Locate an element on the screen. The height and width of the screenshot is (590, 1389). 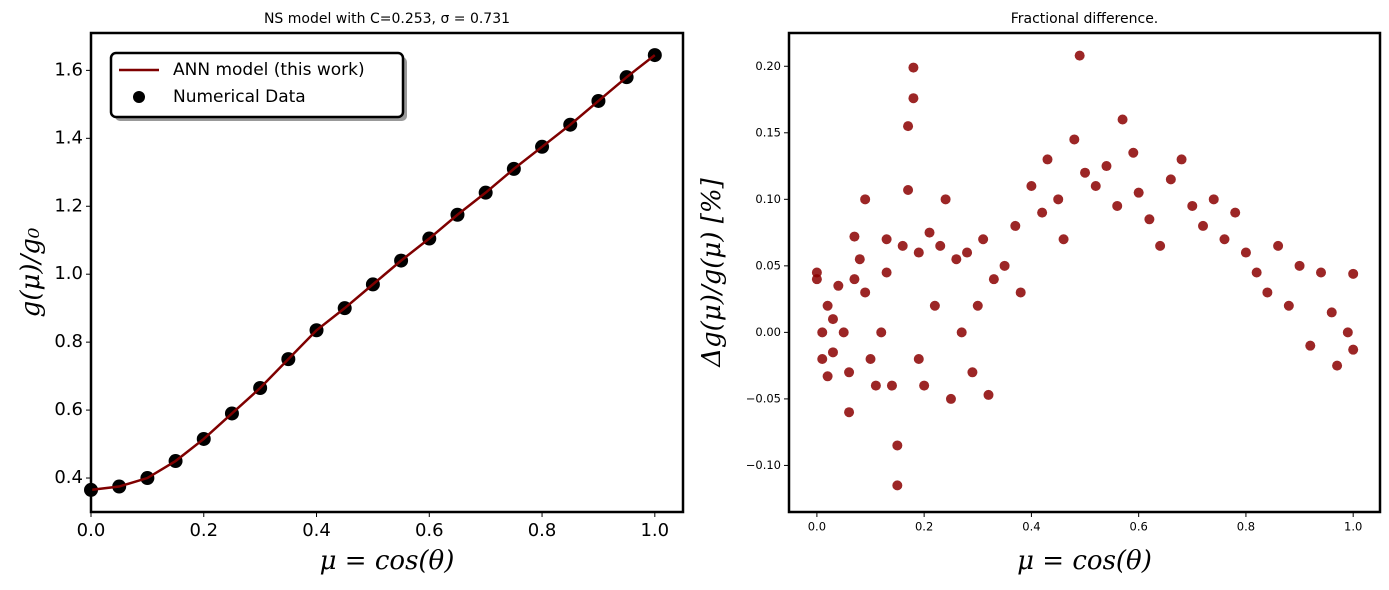
x-tick-label: 0.0 is located at coordinates (91, 530).